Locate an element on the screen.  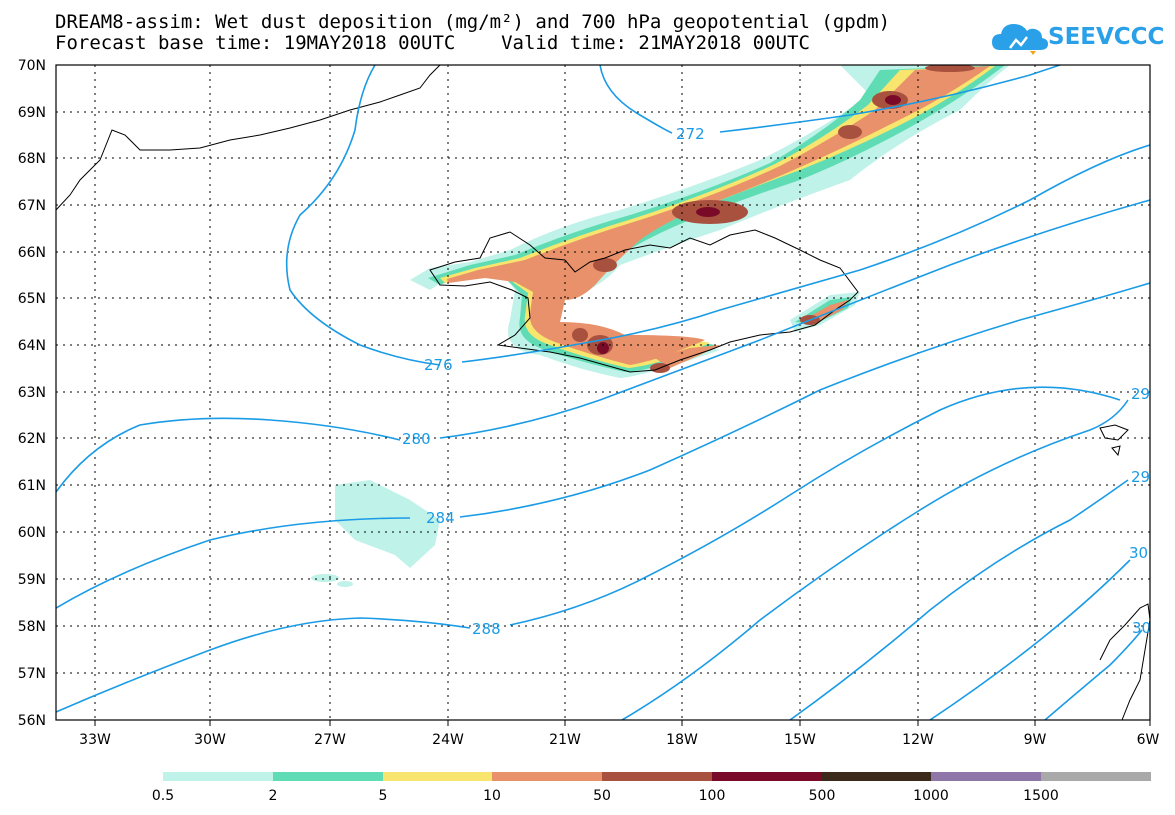
colorbar-label: 0.5 is located at coordinates (163, 796).